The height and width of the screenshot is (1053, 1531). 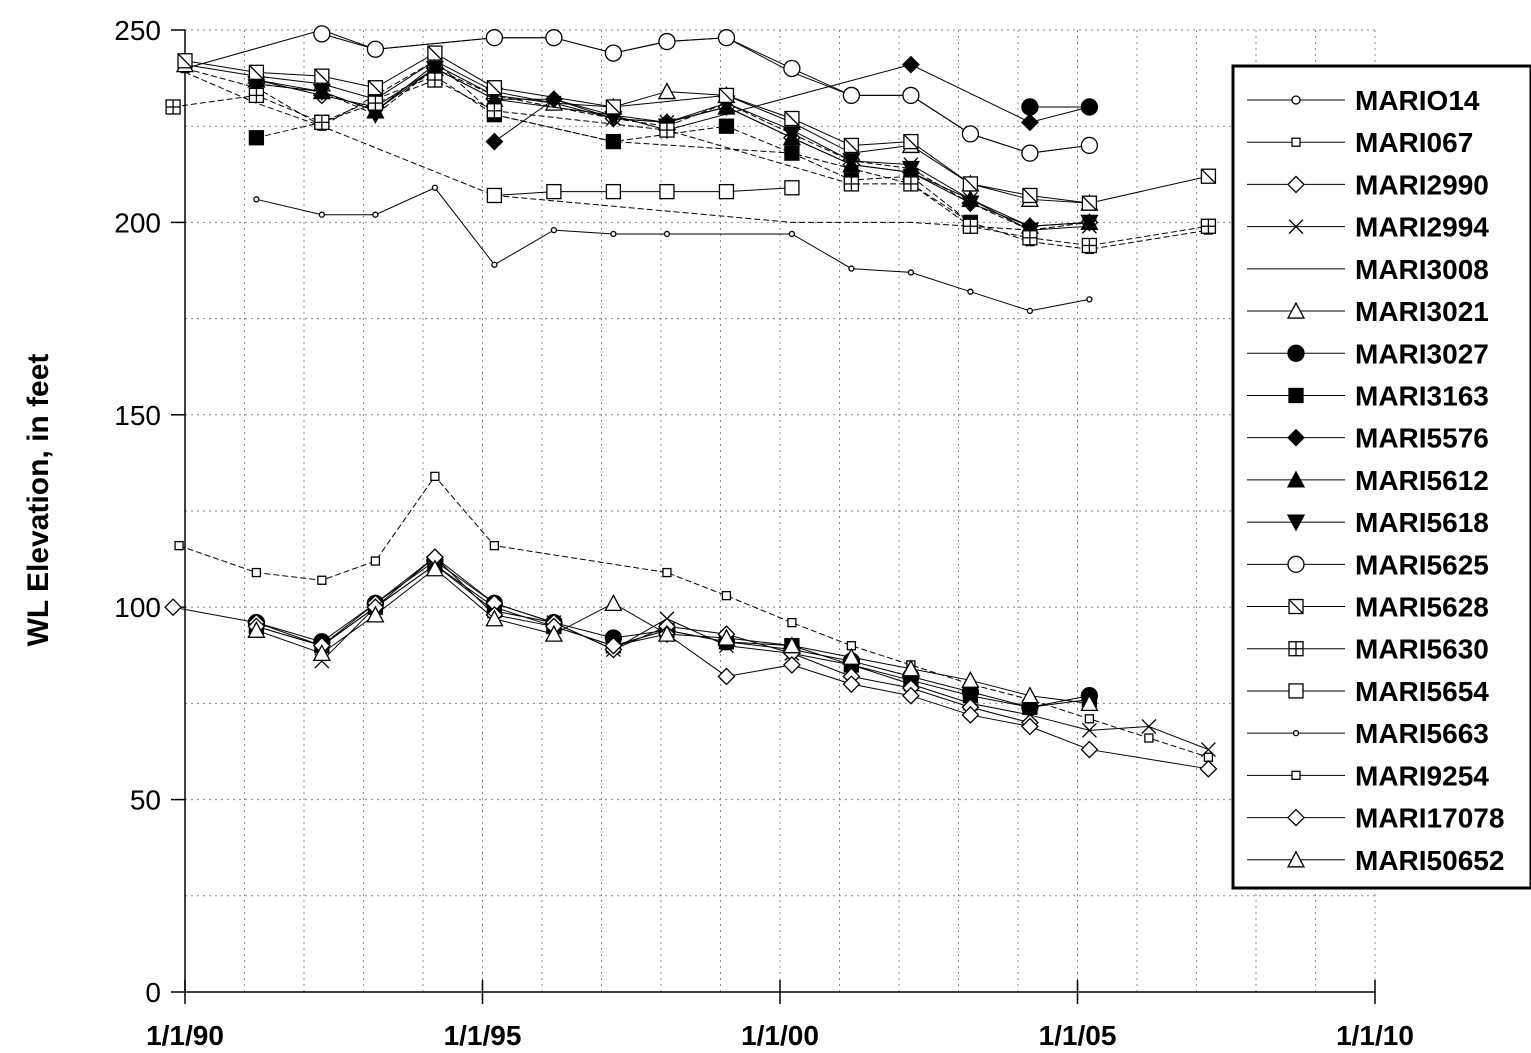 What do you see at coordinates (1078, 1035) in the screenshot?
I see `x-tick-label: 1/1/05` at bounding box center [1078, 1035].